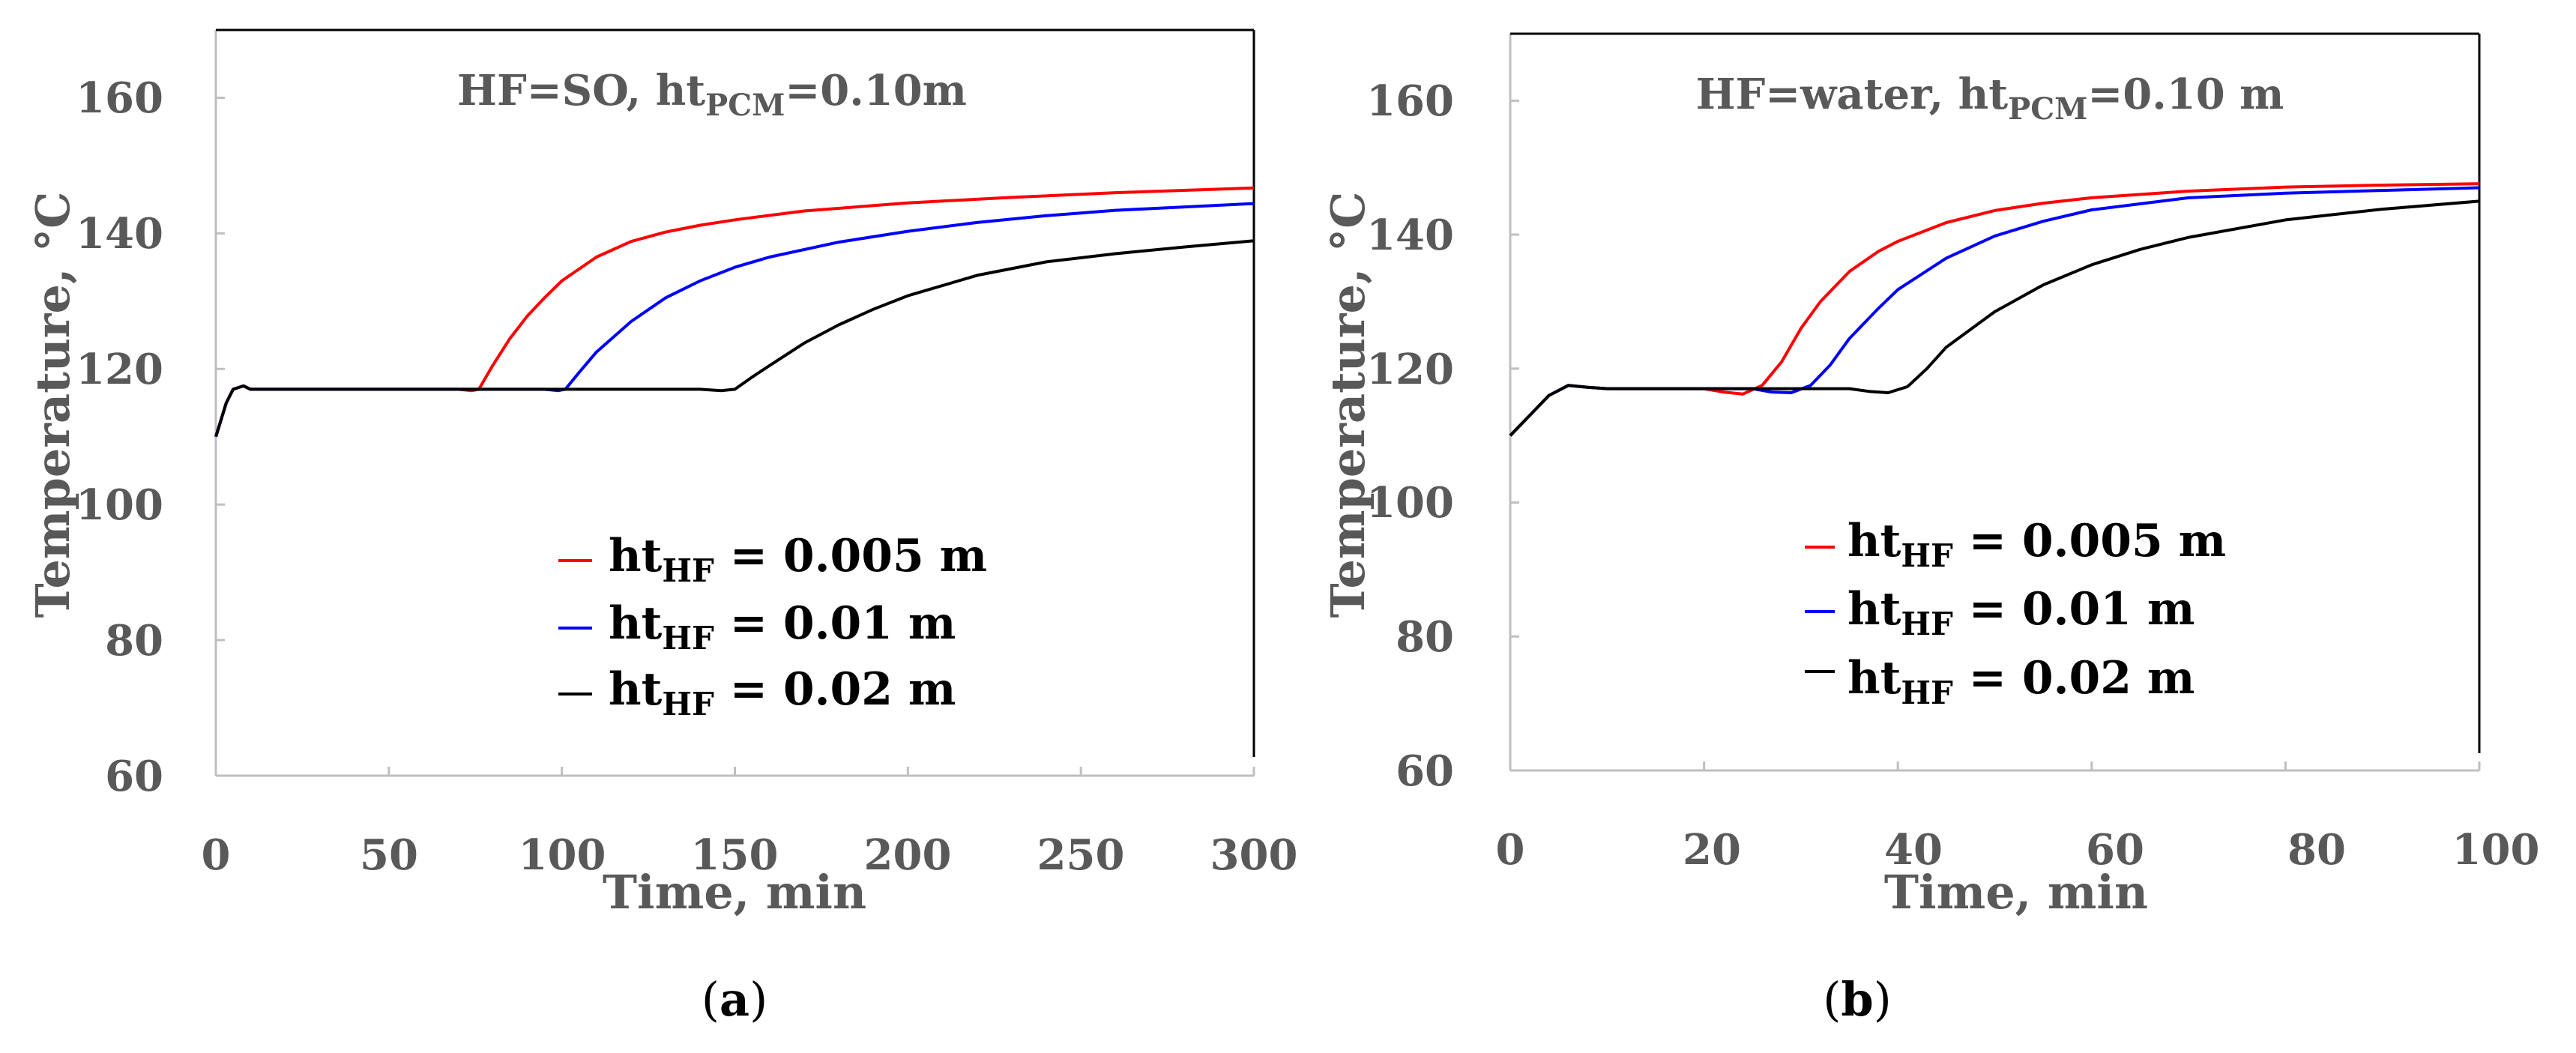 This screenshot has width=2576, height=1053. I want to click on x-tick-label-a-50: 50, so click(389, 855).